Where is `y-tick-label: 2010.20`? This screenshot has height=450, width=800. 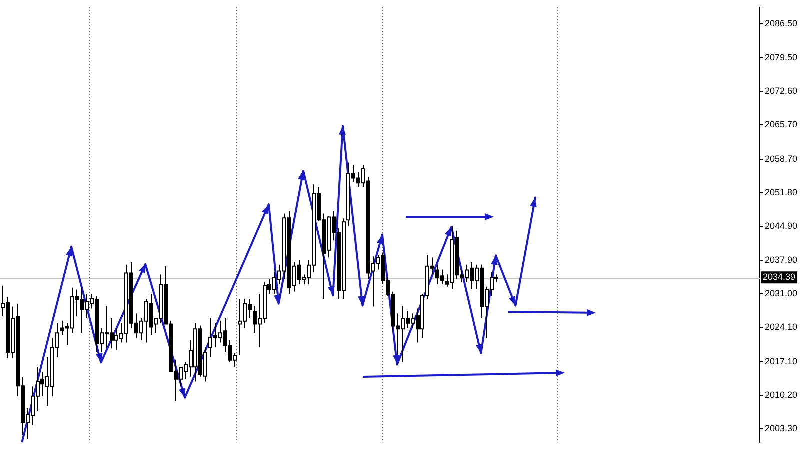
y-tick-label: 2010.20 is located at coordinates (781, 395).